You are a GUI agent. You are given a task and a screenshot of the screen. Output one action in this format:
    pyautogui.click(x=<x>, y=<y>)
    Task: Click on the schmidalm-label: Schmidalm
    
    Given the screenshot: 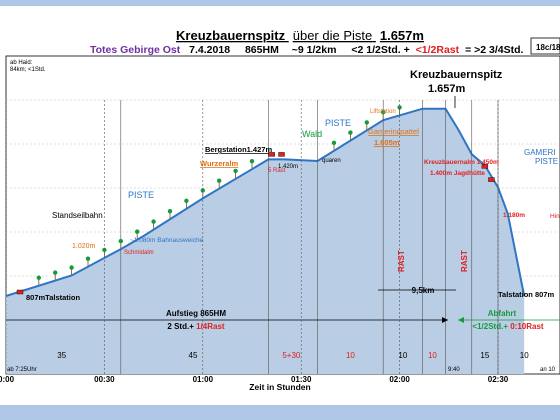 What is the action you would take?
    pyautogui.click(x=139, y=253)
    